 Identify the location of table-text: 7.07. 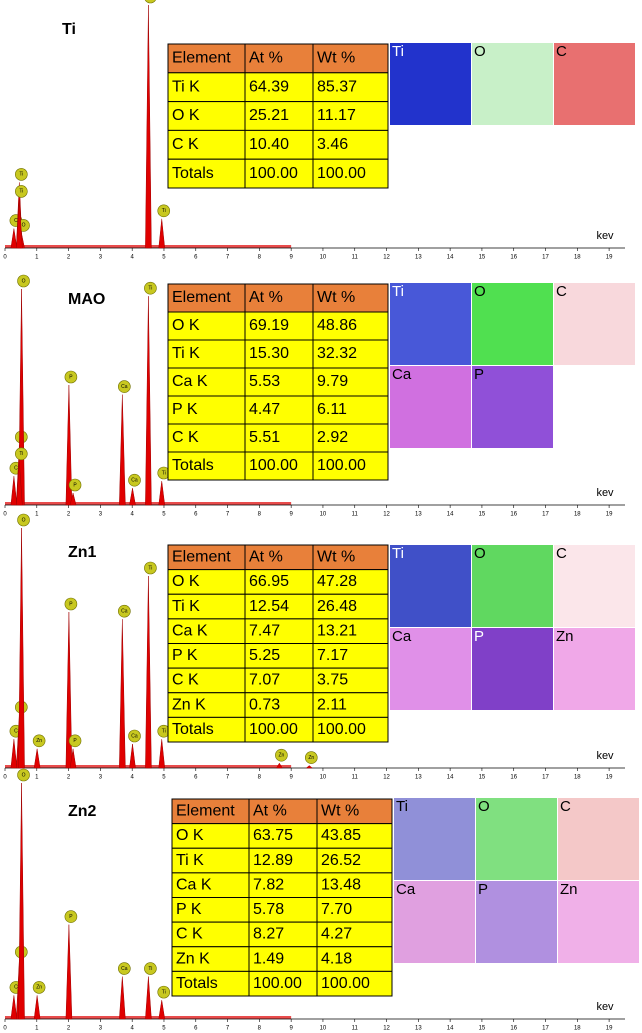
(264, 680).